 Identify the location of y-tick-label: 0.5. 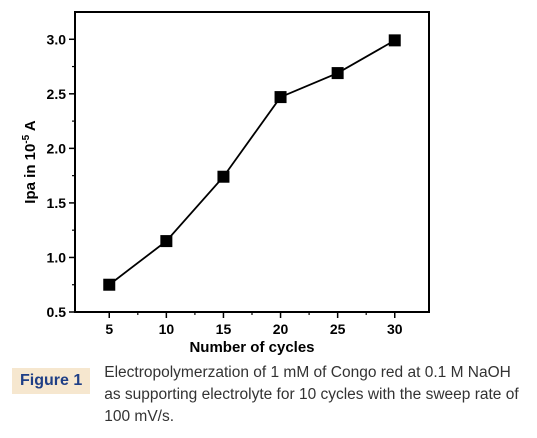
(57, 312).